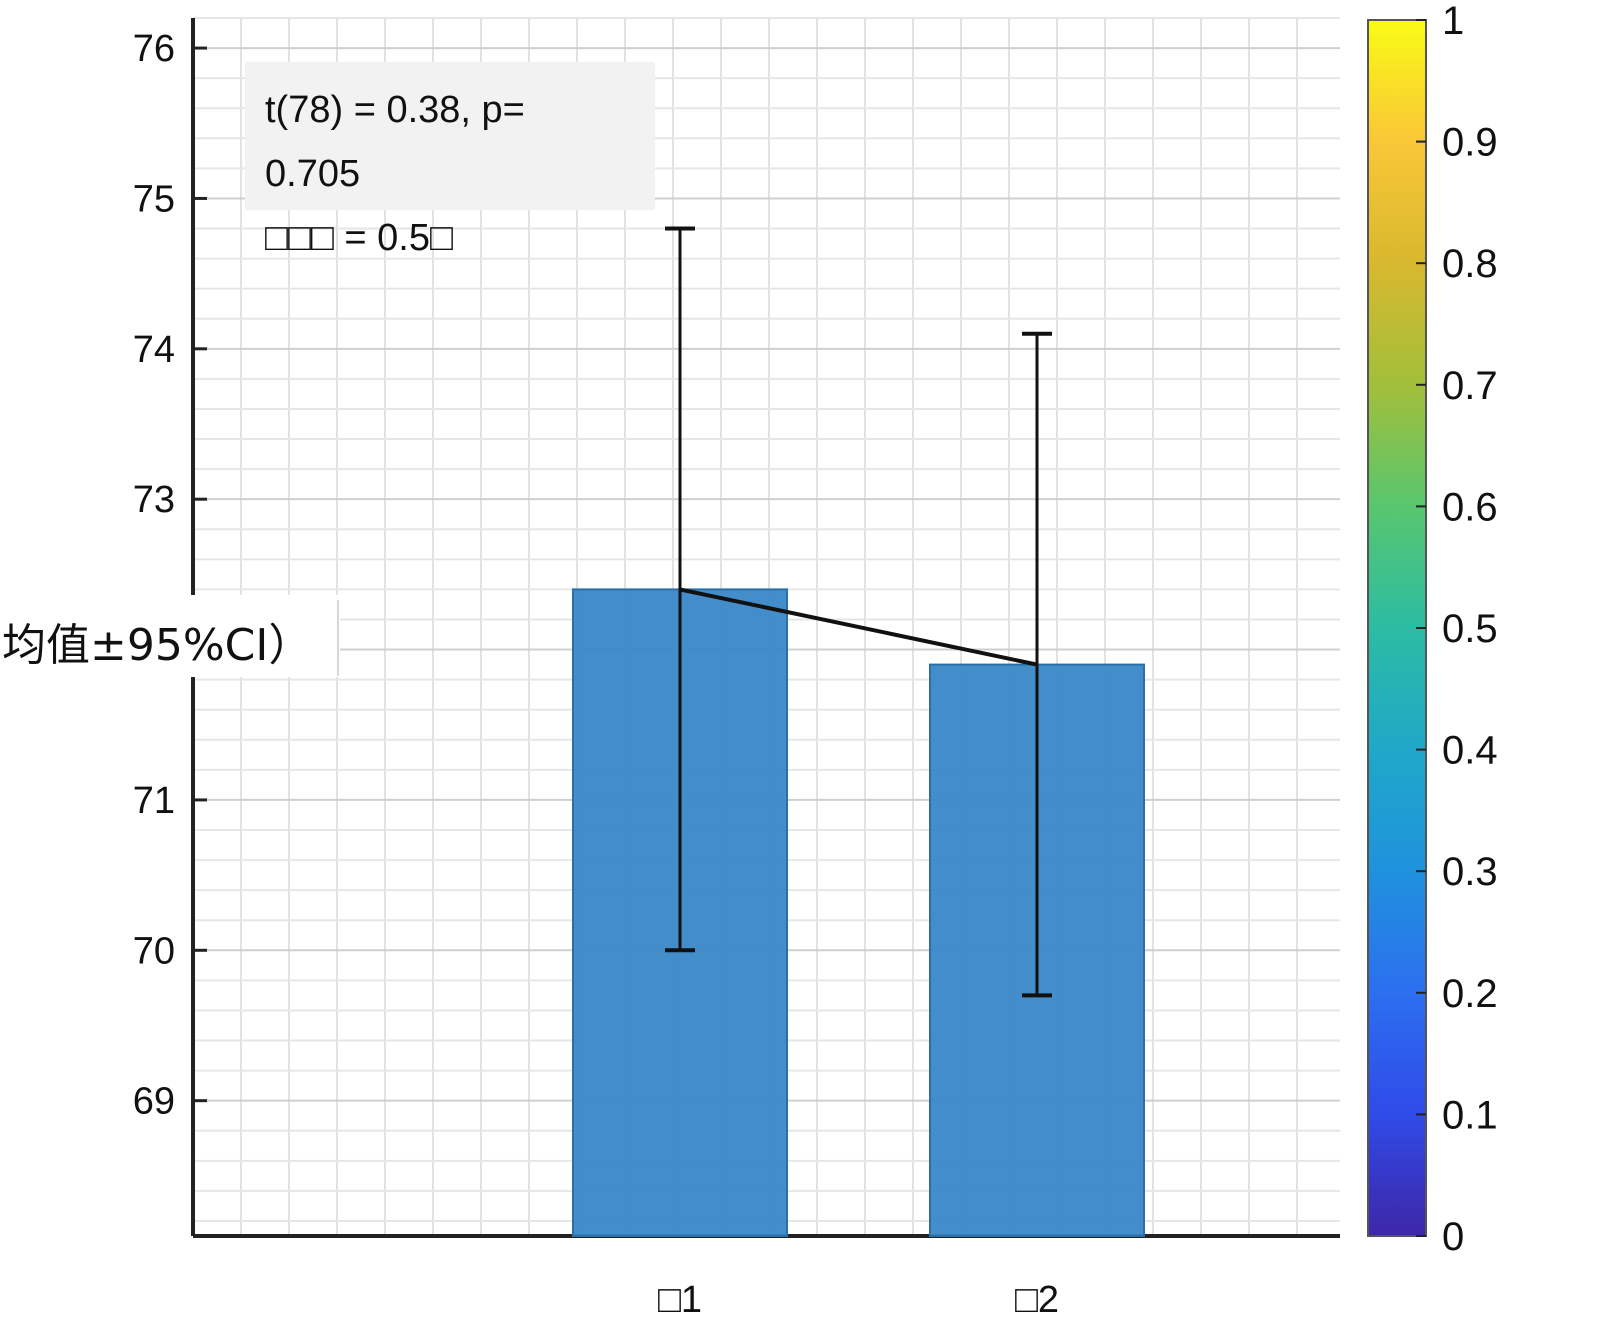  What do you see at coordinates (1470, 751) in the screenshot?
I see `colorbar-tick-label: 0.4` at bounding box center [1470, 751].